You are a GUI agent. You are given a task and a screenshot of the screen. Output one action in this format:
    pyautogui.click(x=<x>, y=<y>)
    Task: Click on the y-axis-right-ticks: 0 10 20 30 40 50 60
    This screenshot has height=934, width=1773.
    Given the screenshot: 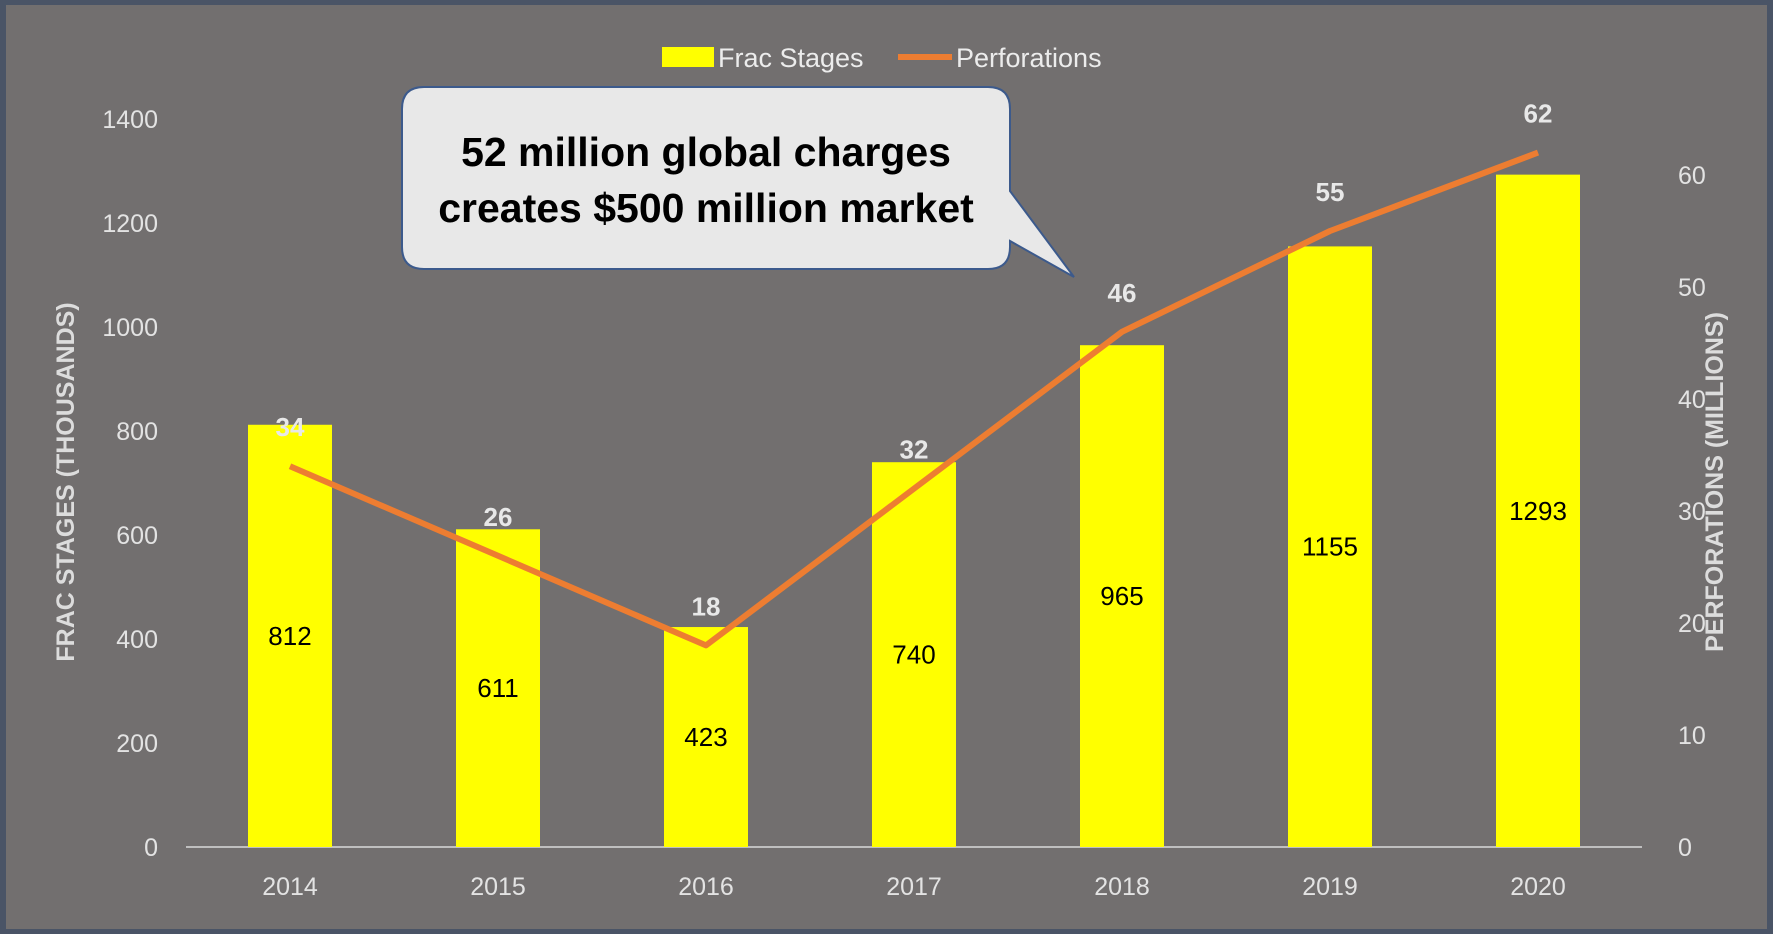 What is the action you would take?
    pyautogui.click(x=1692, y=512)
    